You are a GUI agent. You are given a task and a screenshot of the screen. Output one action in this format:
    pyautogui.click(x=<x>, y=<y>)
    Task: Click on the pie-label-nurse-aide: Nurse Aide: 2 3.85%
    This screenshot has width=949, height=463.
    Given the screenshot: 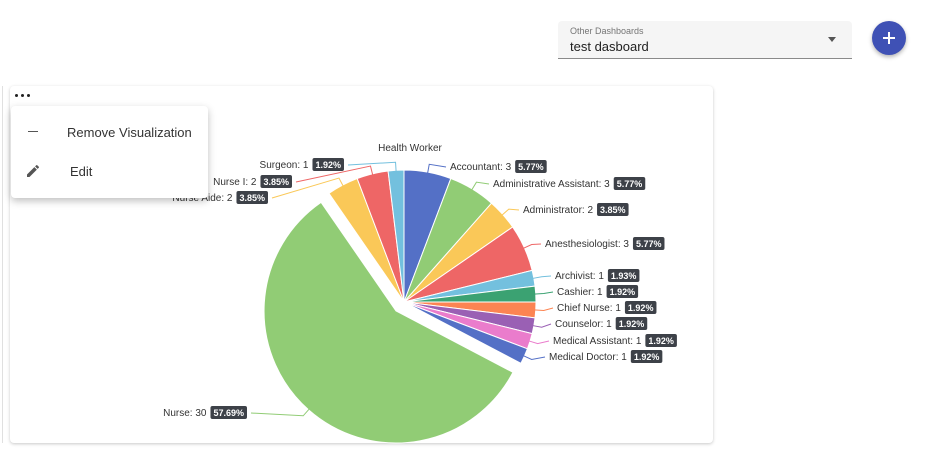 What is the action you would take?
    pyautogui.click(x=220, y=197)
    